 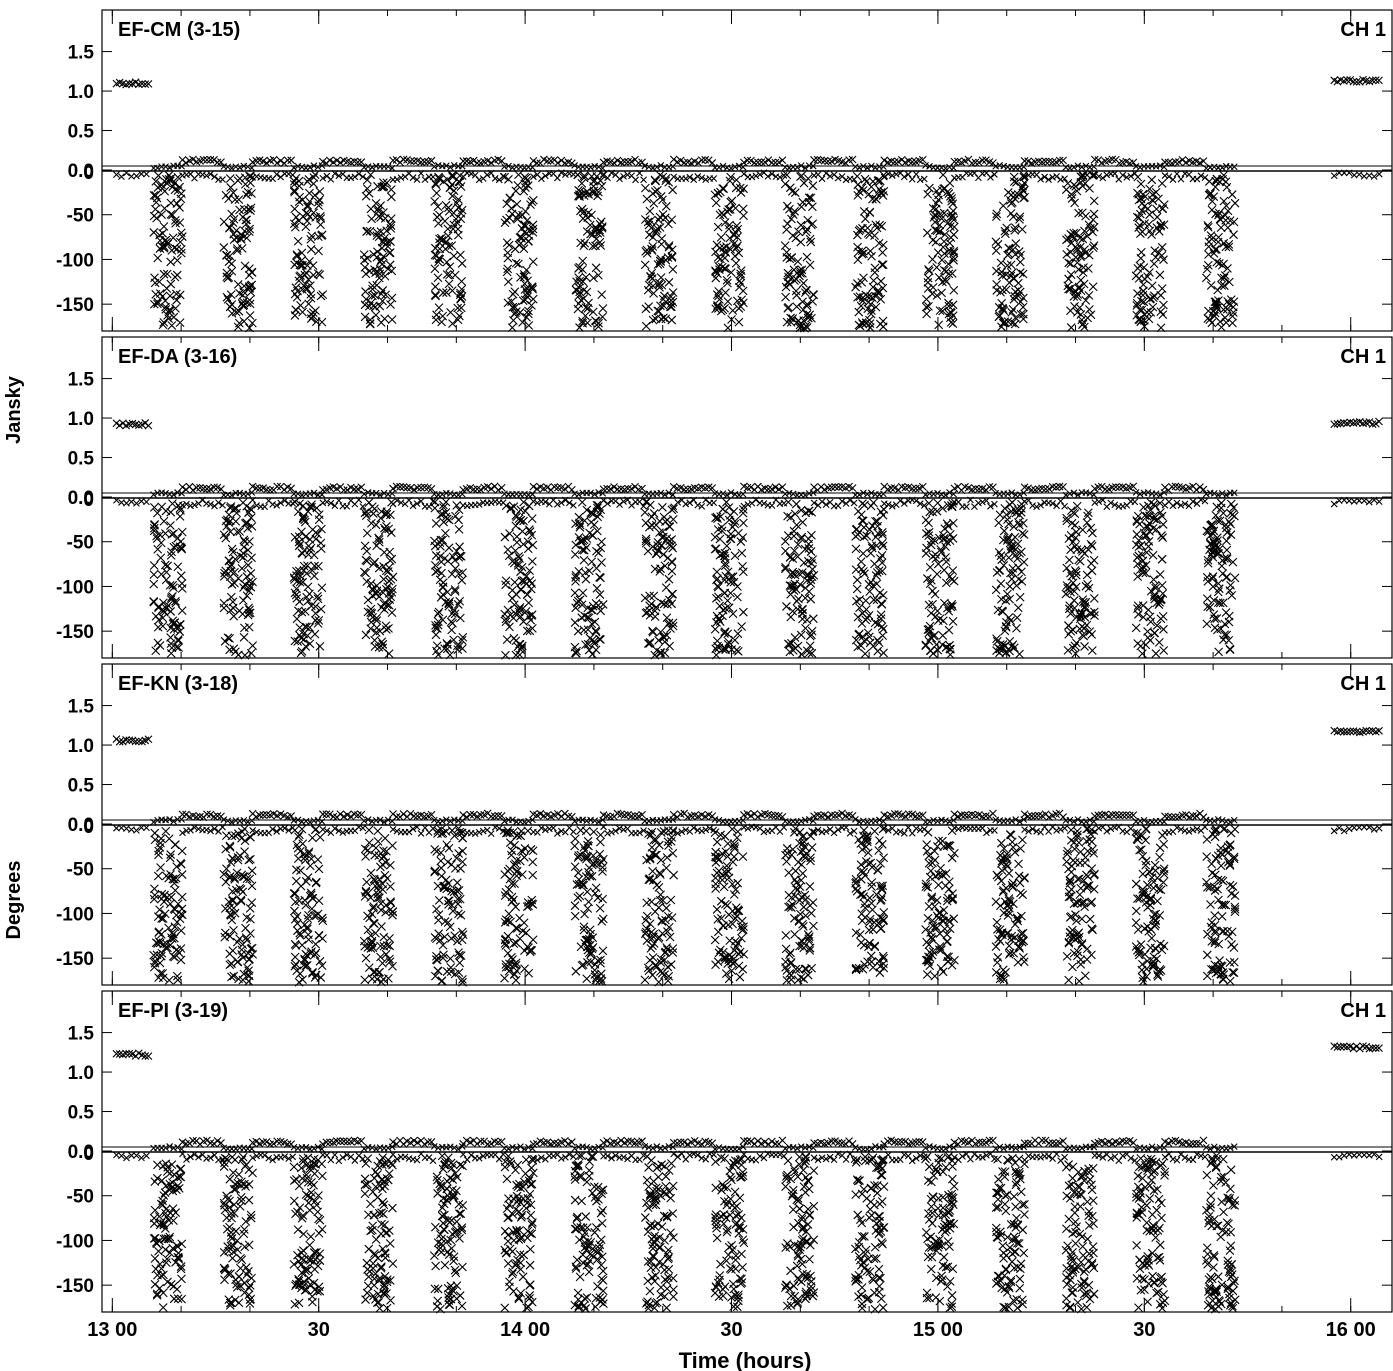 What do you see at coordinates (81, 419) in the screenshot?
I see `y-tick-label: 1.0` at bounding box center [81, 419].